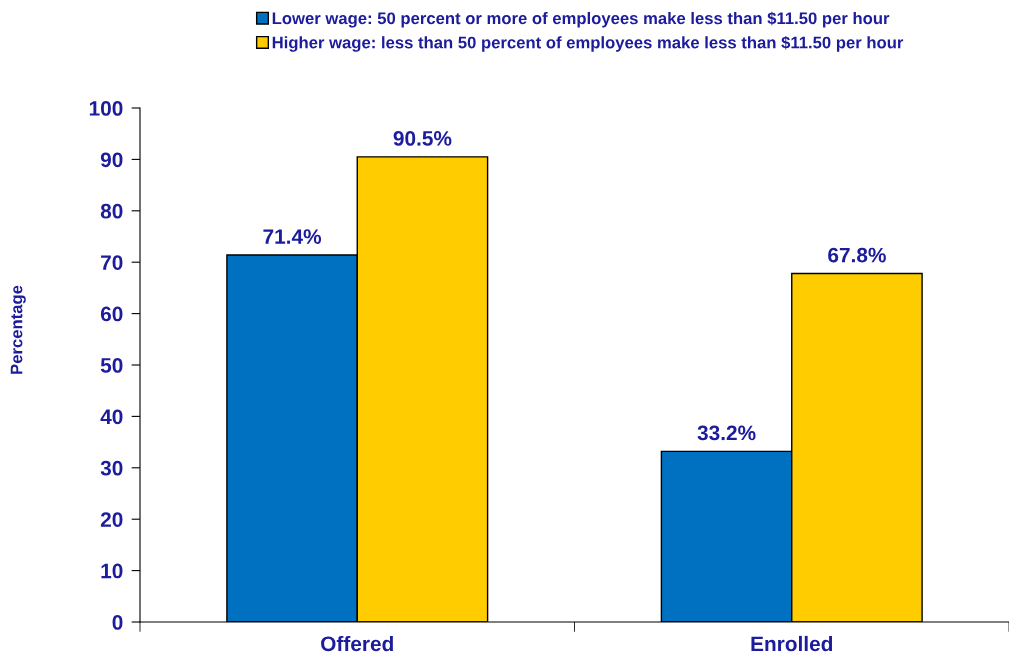  What do you see at coordinates (857, 255) in the screenshot?
I see `data-label: 67.8%` at bounding box center [857, 255].